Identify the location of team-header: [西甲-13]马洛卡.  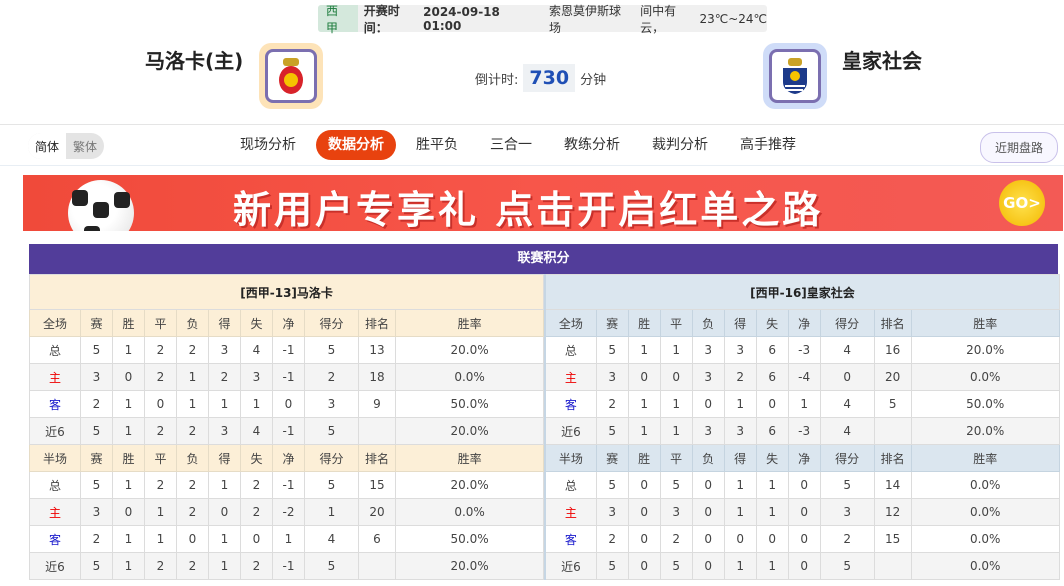
(286, 292).